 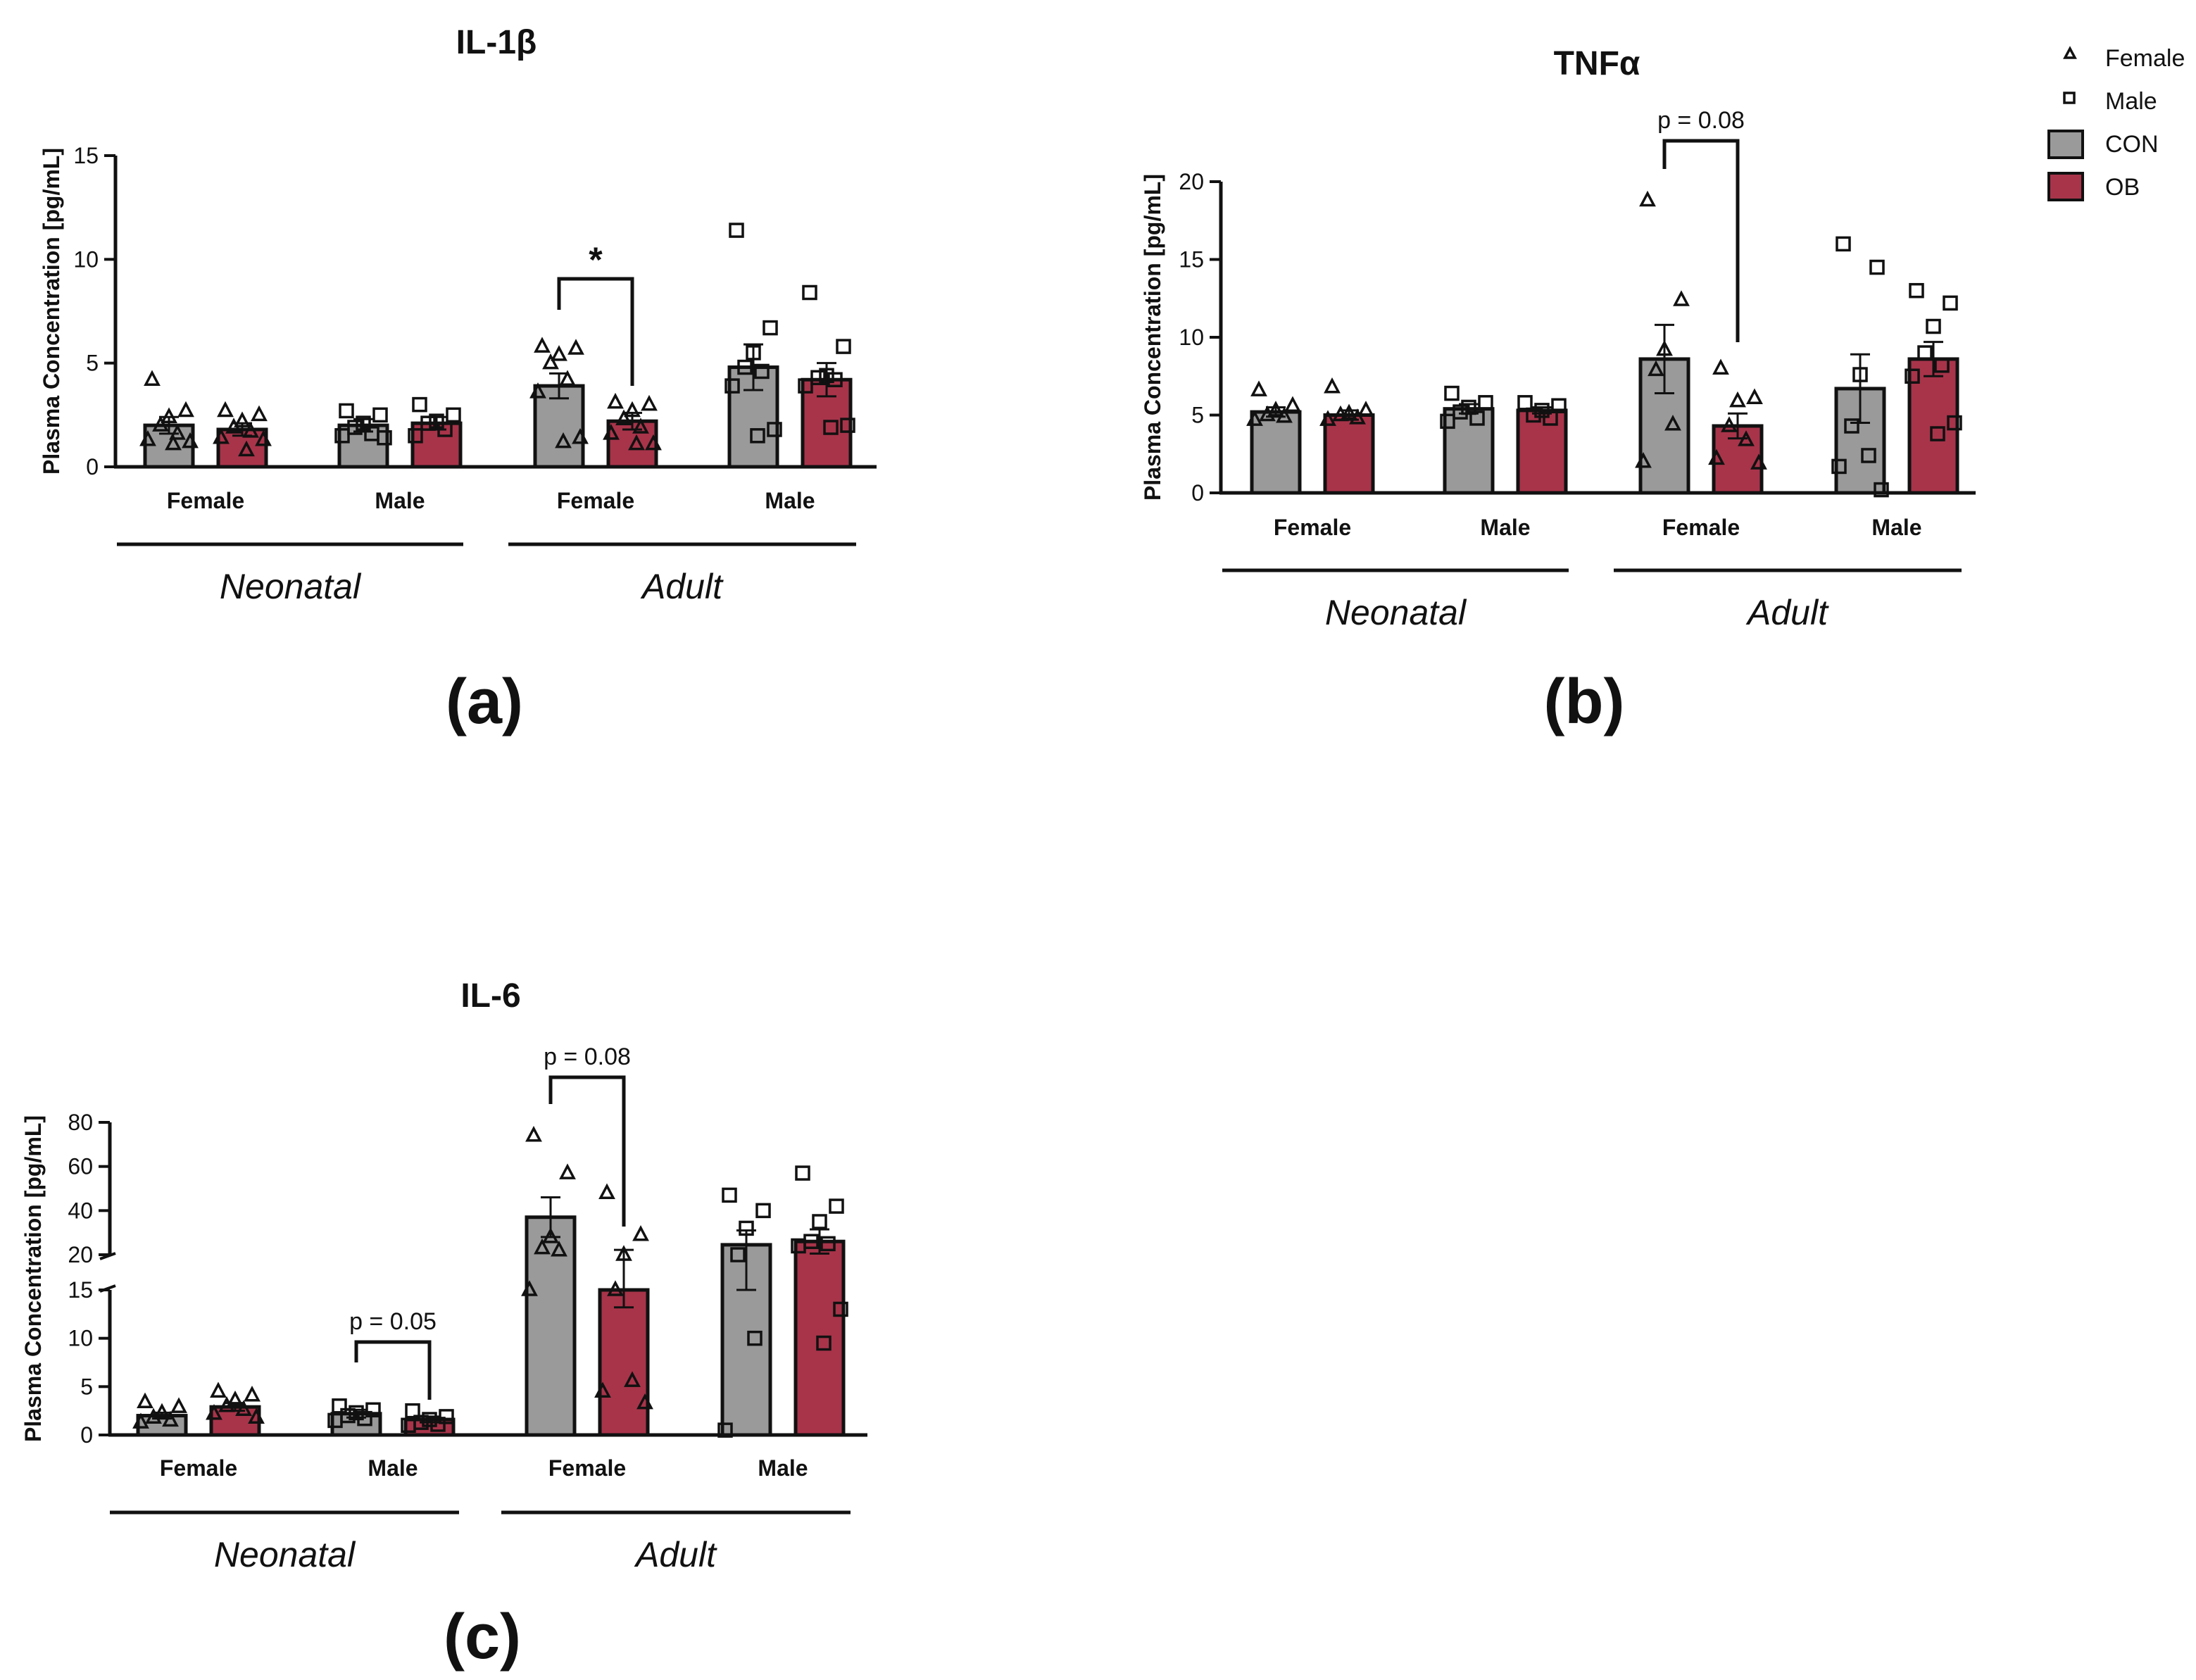 I want to click on legend-ob-swatch, so click(x=2065, y=187).